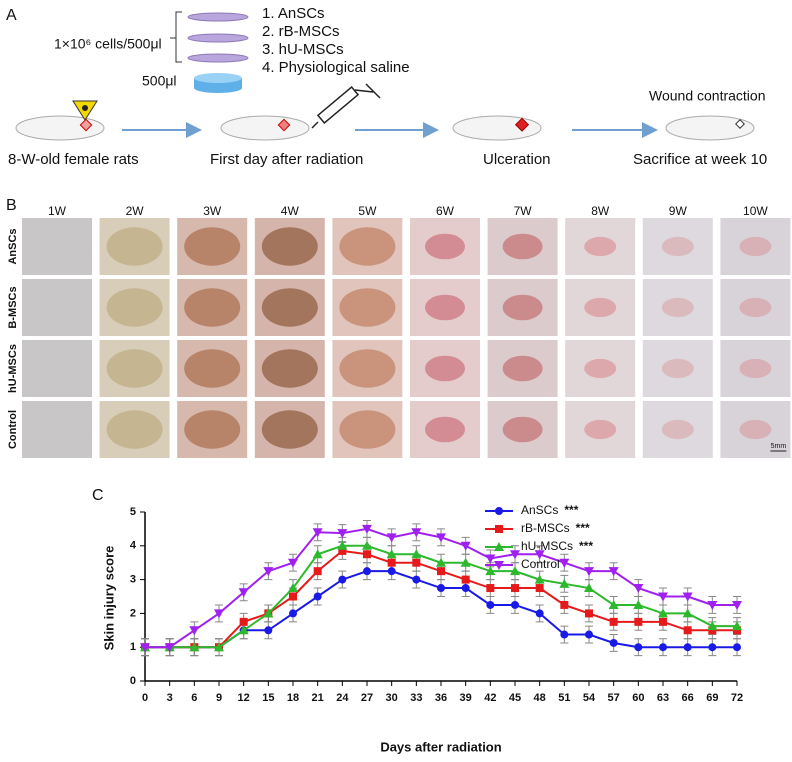  What do you see at coordinates (209, 37) in the screenshot?
I see `cells` at bounding box center [209, 37].